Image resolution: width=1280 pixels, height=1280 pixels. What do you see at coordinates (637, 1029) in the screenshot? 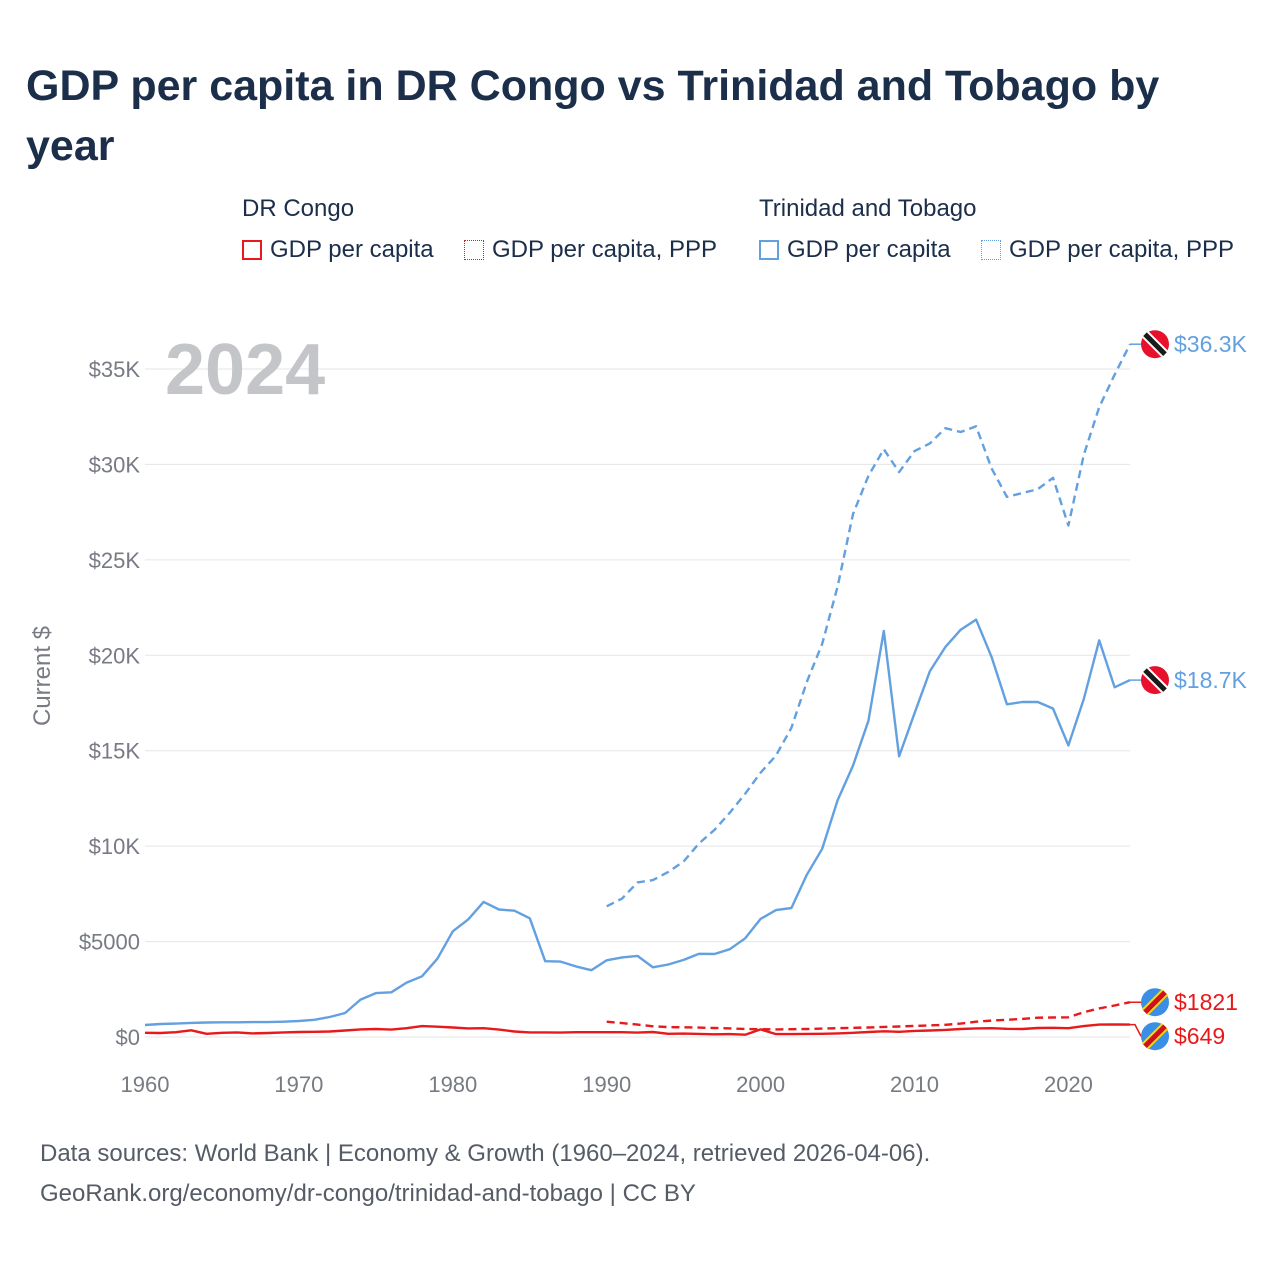
I see `series-line-cod-gdp` at bounding box center [637, 1029].